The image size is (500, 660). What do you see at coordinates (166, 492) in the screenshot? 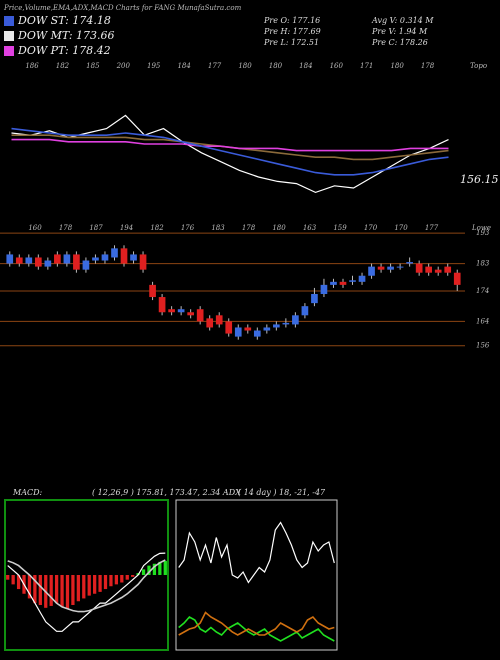
I see `panel-subtitle: ( 12,26,9 ) 175.81, 173.47, 2.34 ADX` at bounding box center [166, 492].